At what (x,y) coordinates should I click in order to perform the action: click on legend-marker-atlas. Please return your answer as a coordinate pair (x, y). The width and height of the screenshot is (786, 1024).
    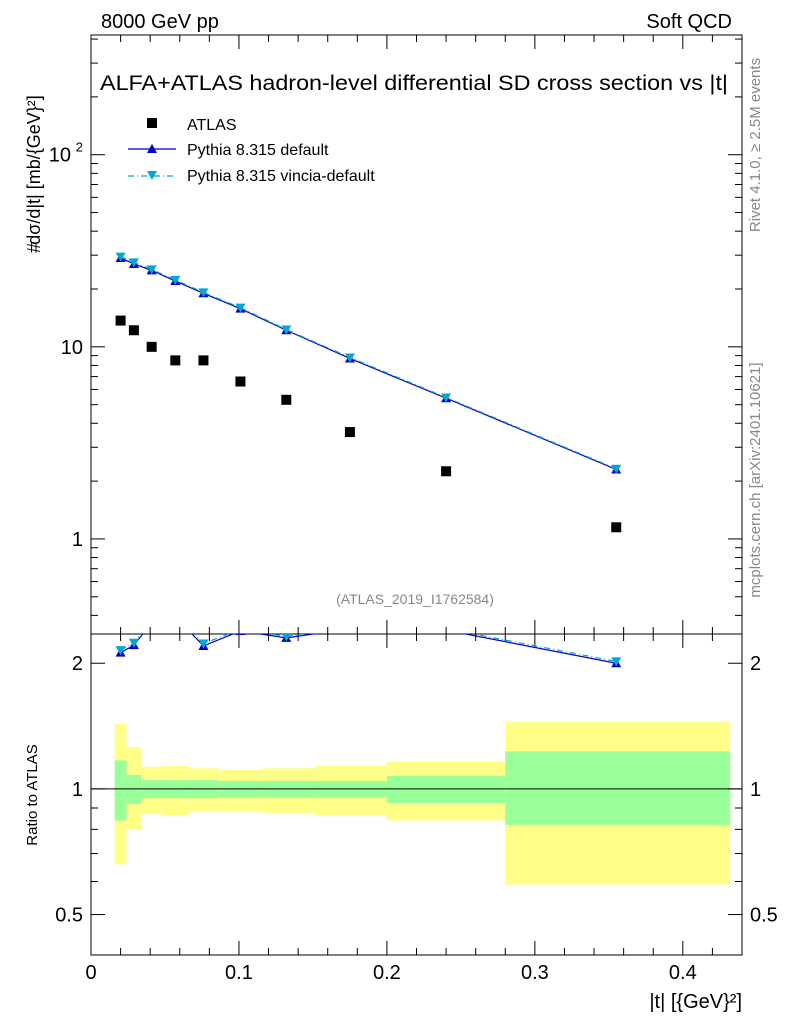
    Looking at the image, I should click on (152, 123).